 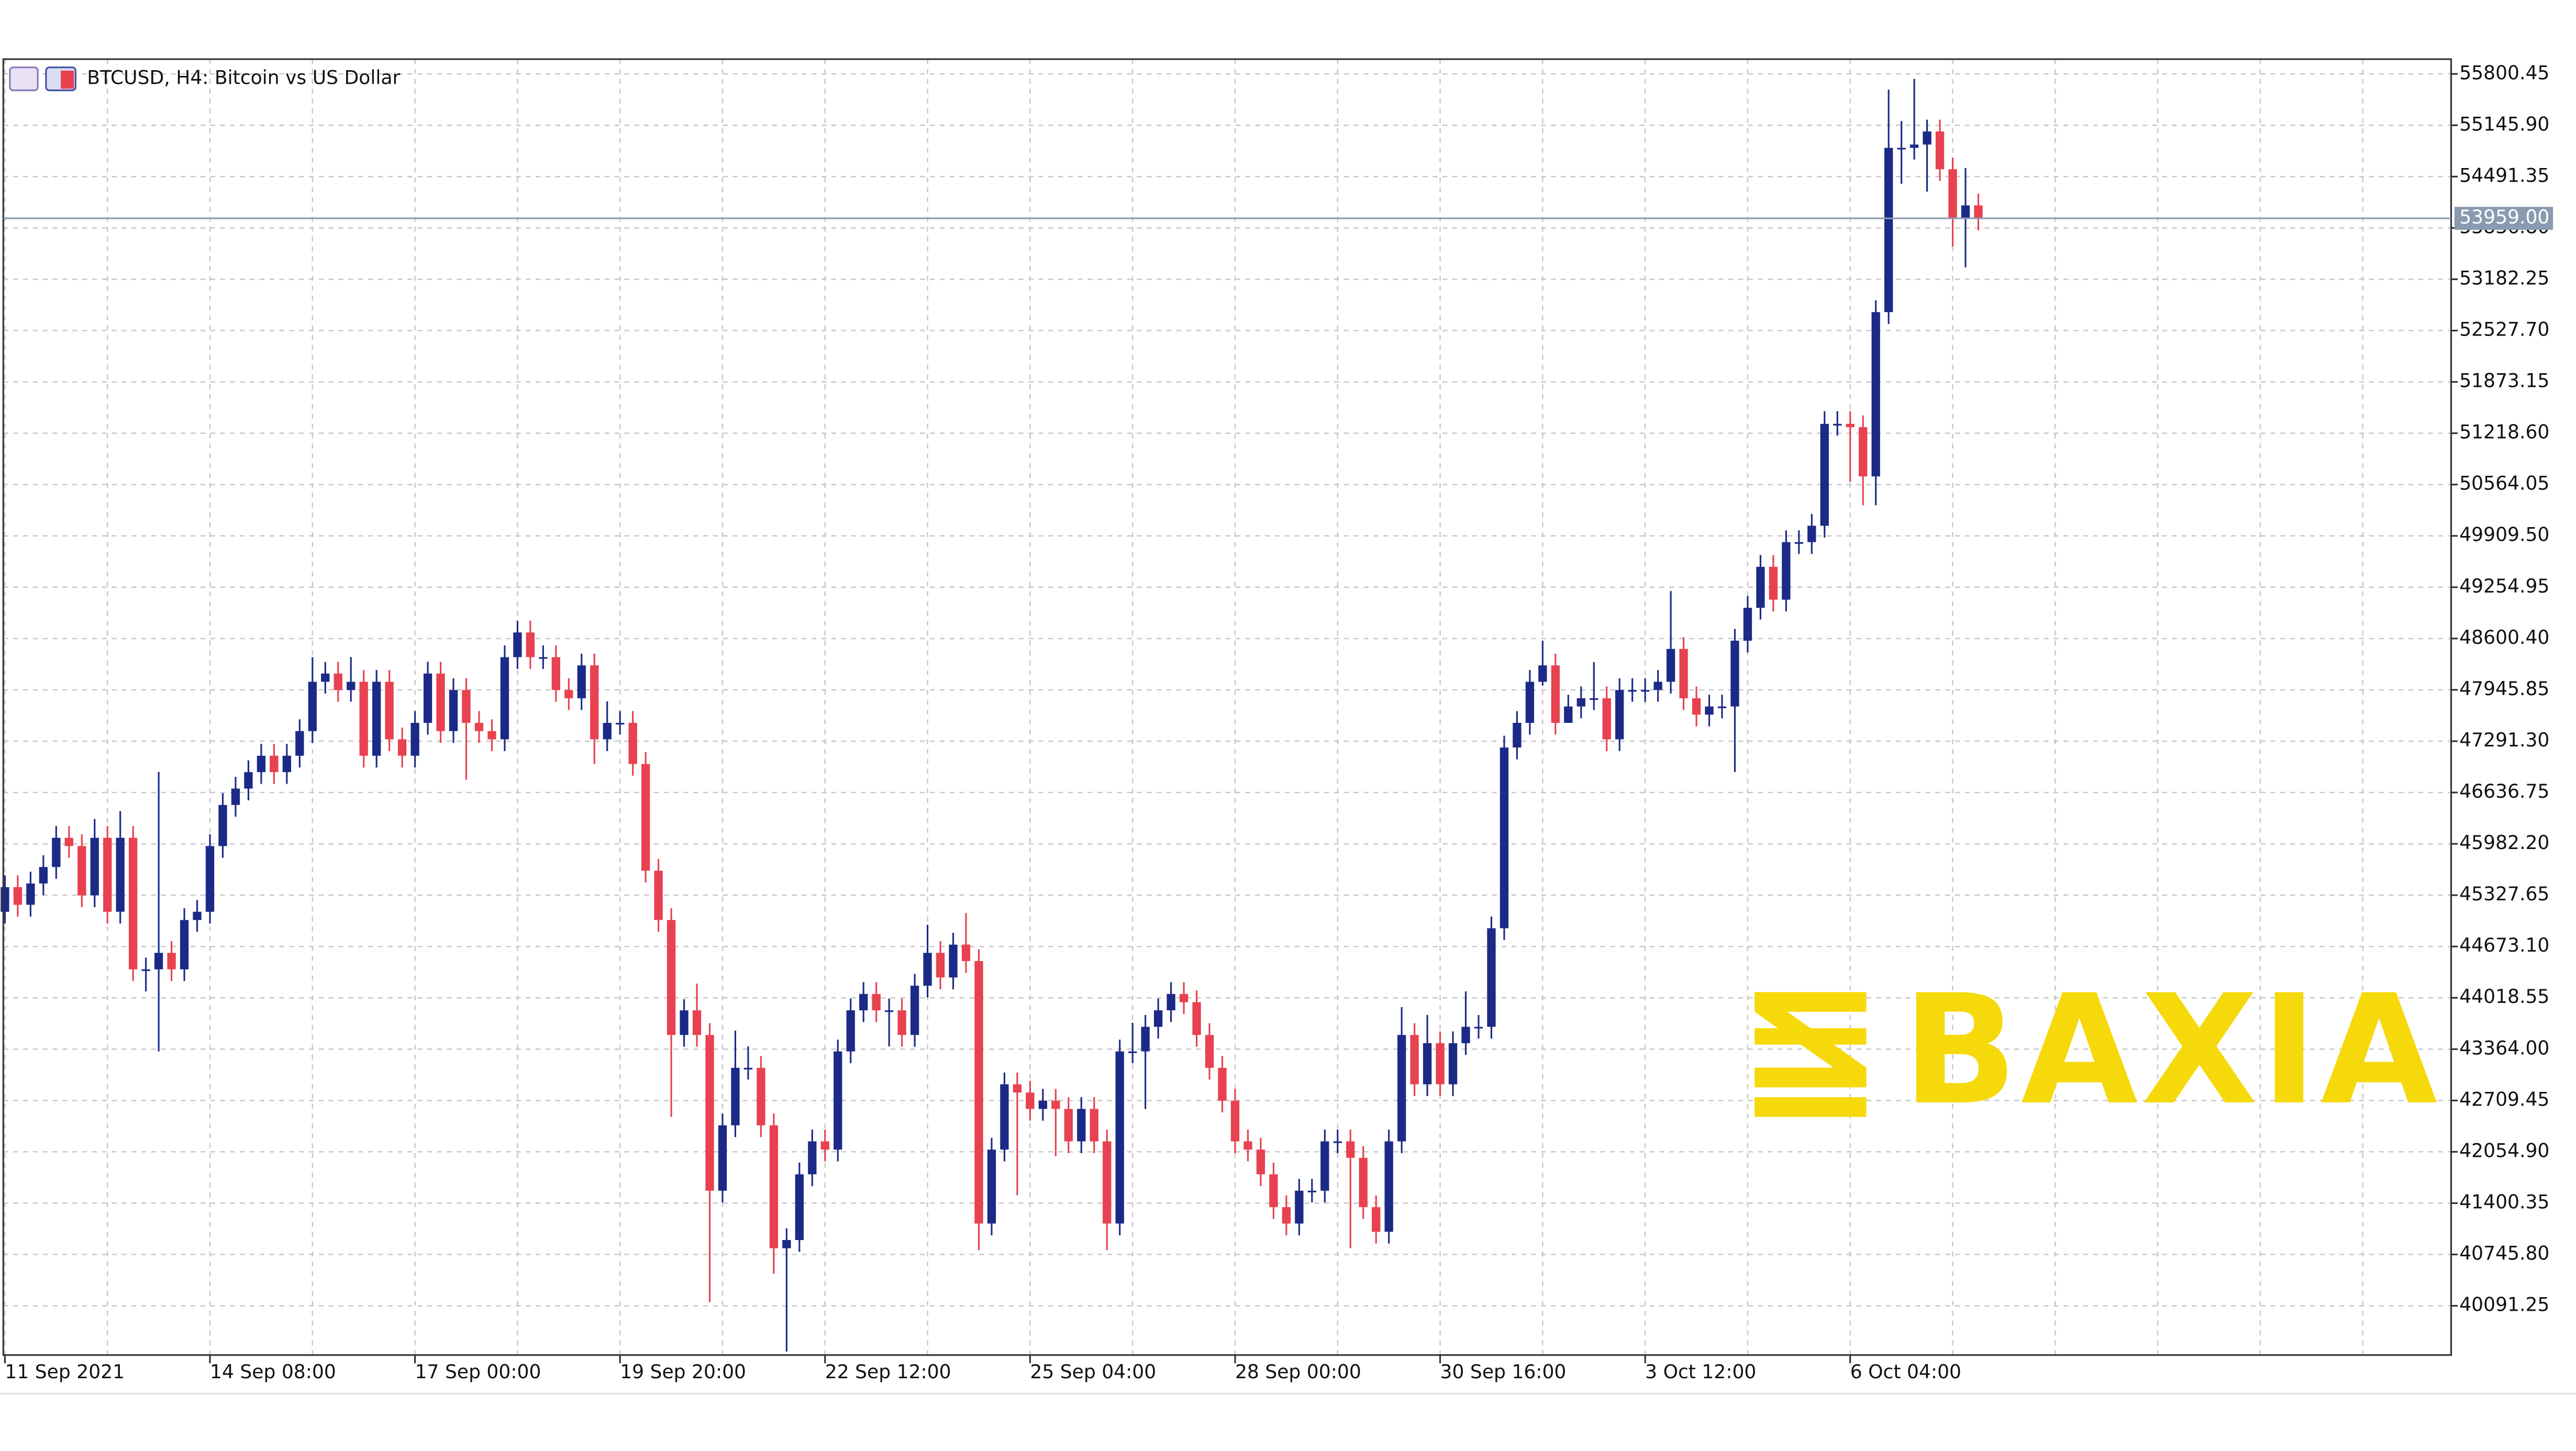 I want to click on y-tick-label: 42054.90, so click(x=2504, y=1151).